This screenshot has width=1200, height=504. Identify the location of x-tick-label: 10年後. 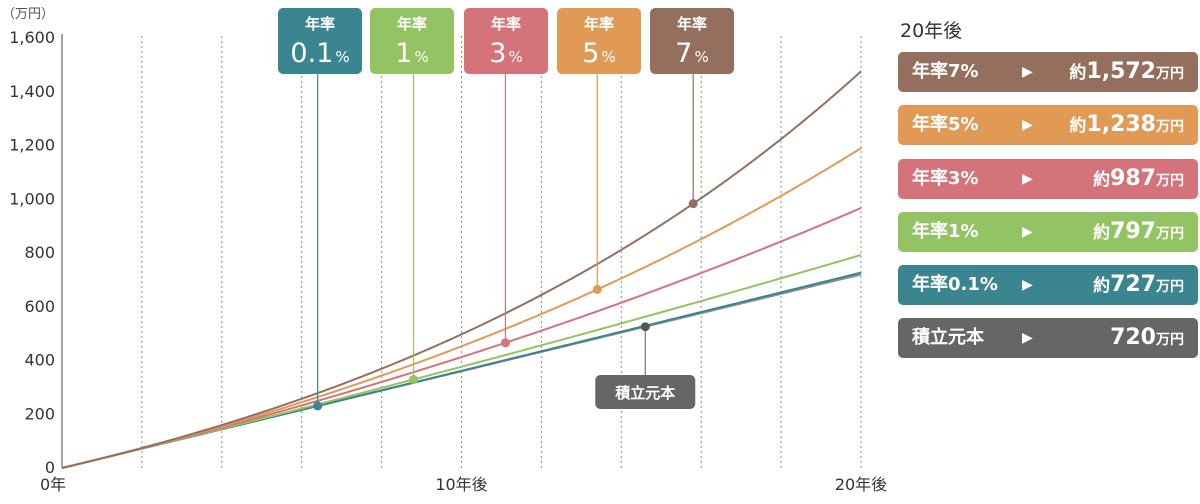
(461, 484).